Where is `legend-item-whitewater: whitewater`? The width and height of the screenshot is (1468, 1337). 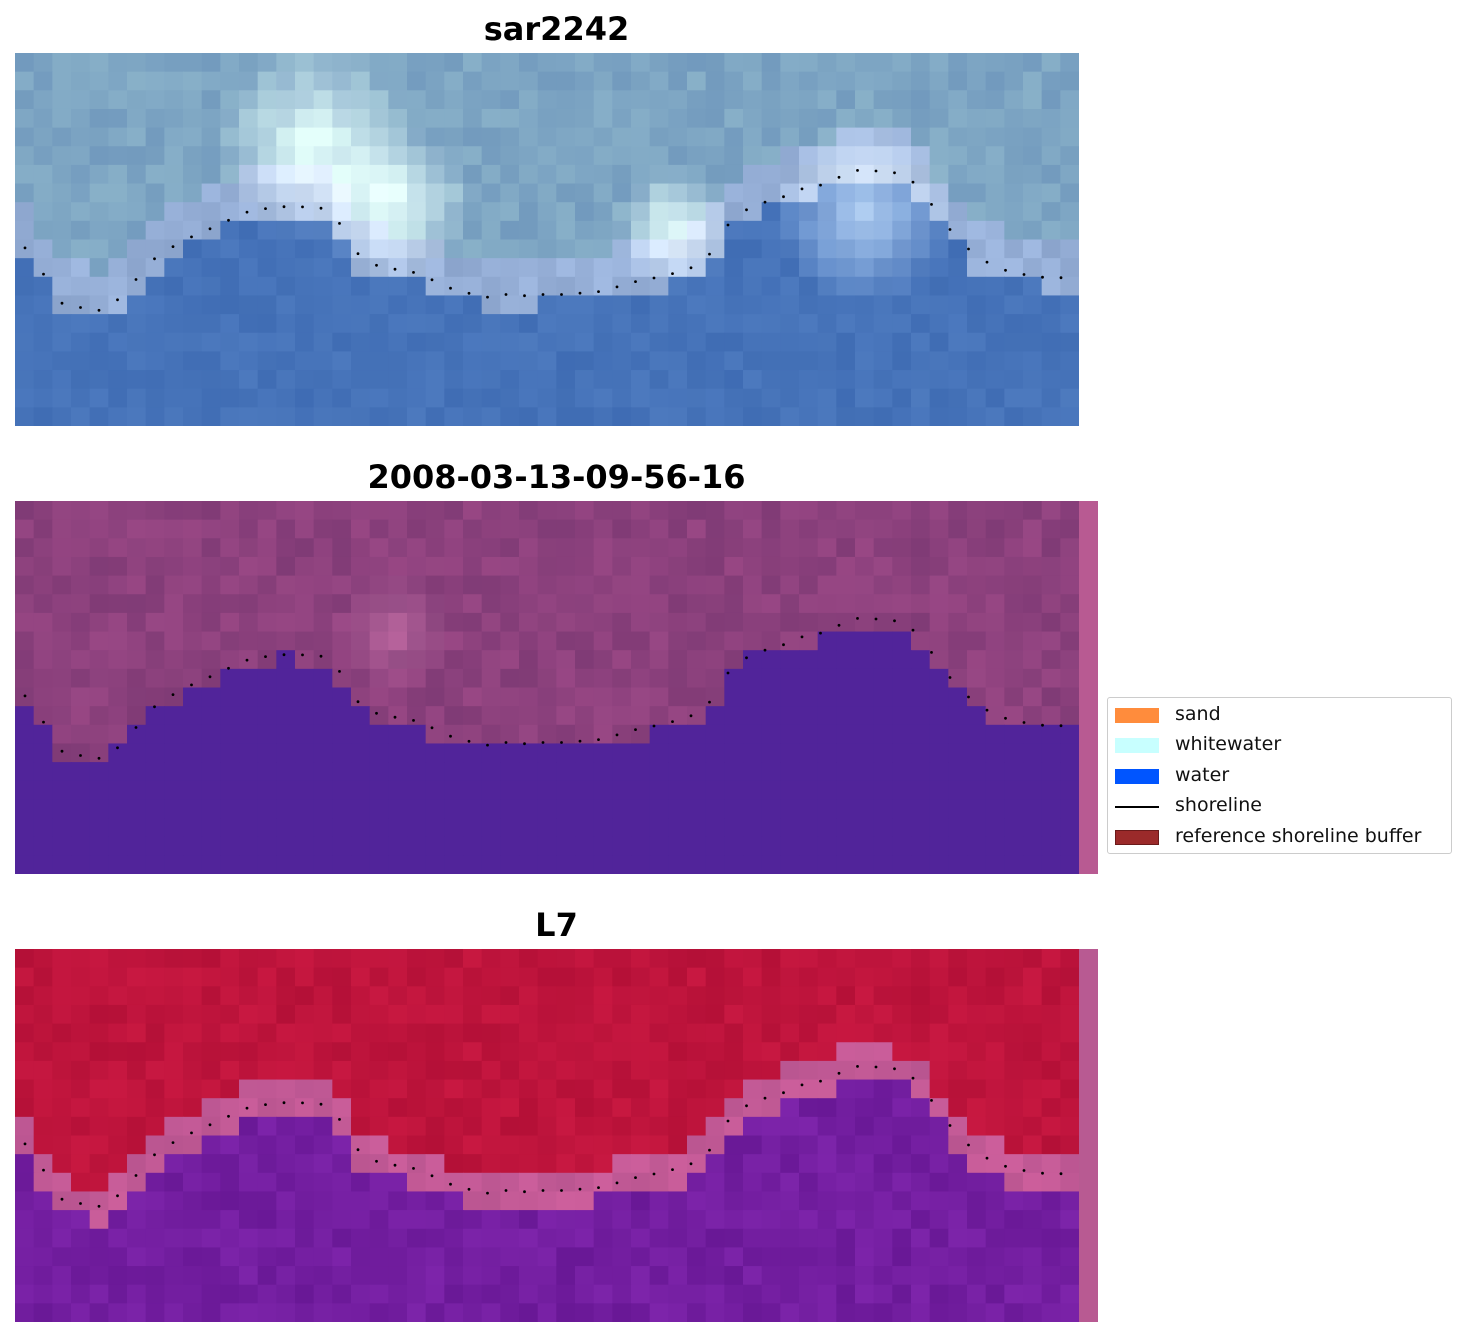
legend-item-whitewater: whitewater is located at coordinates (1283, 749).